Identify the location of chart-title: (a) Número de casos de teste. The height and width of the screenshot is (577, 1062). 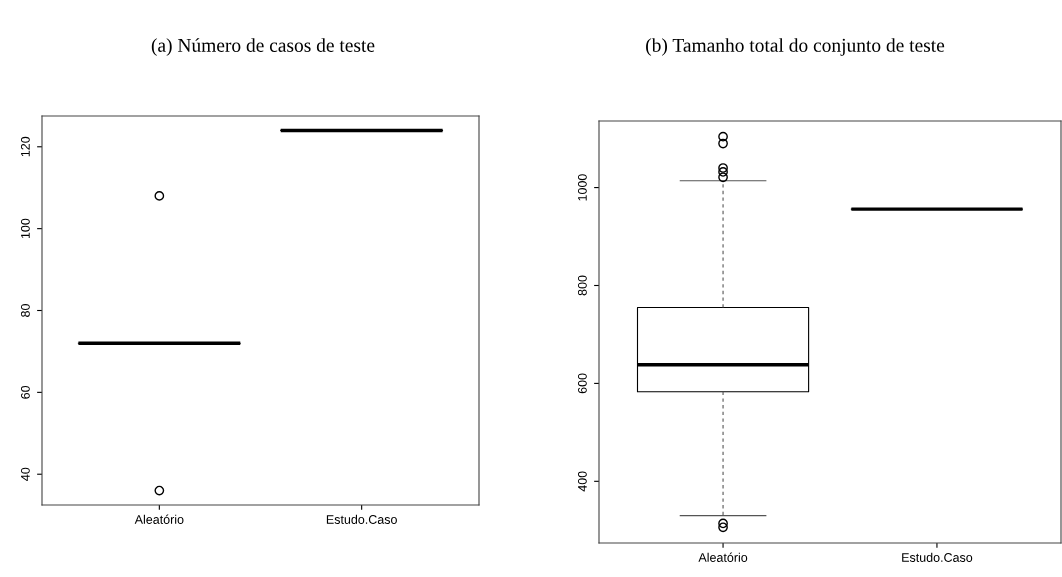
(263, 47).